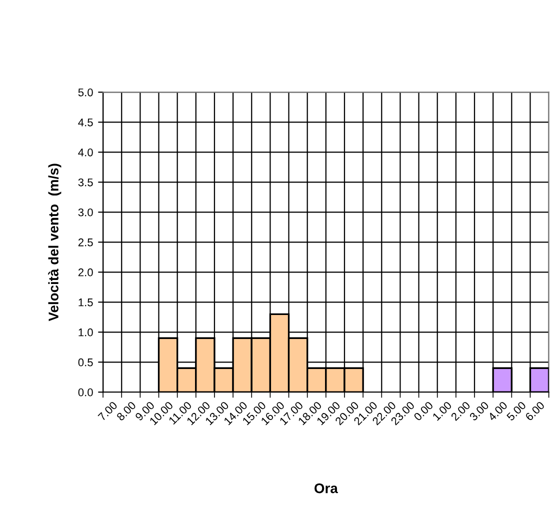 The image size is (560, 518). What do you see at coordinates (479, 411) in the screenshot?
I see `x-tick-label: 3.00` at bounding box center [479, 411].